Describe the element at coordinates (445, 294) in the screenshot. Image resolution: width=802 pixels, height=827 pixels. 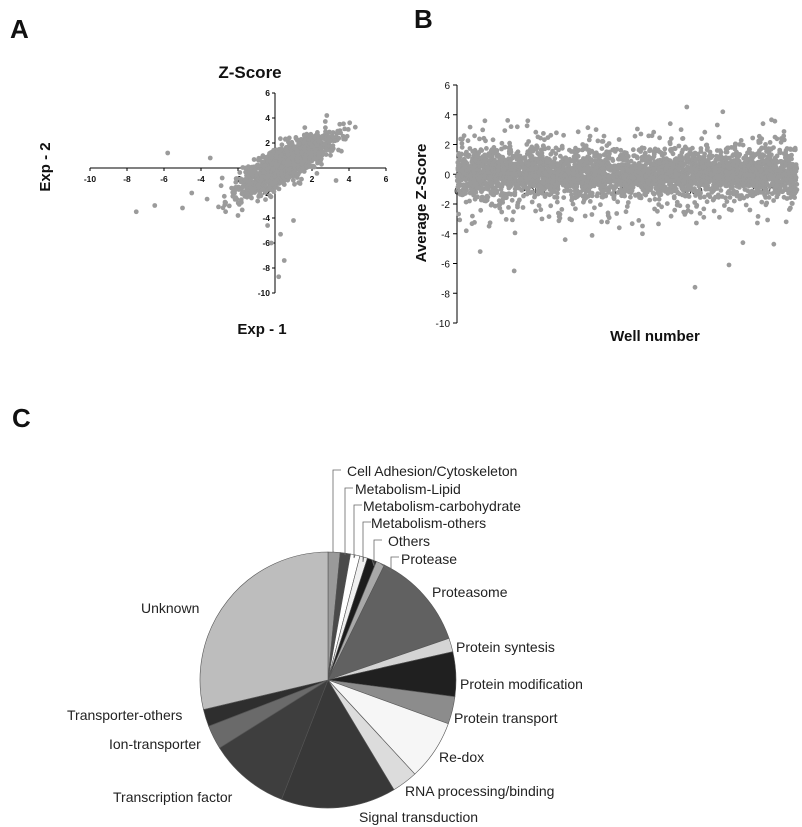
I see `chart-b-y-tick-label: -8` at that location.